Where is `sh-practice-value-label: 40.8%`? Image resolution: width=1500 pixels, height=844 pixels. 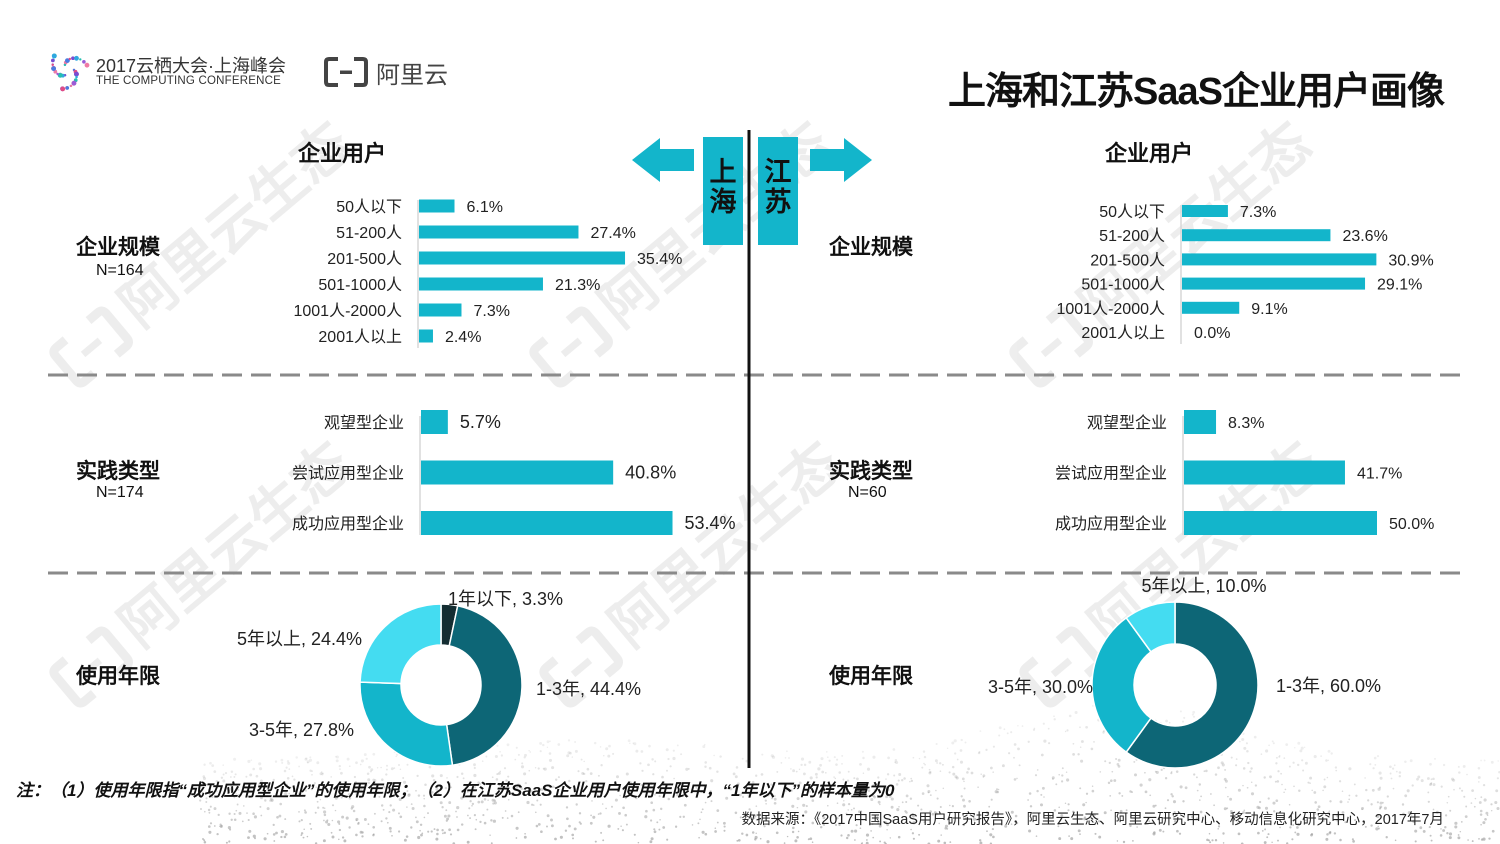 sh-practice-value-label: 40.8% is located at coordinates (650, 473).